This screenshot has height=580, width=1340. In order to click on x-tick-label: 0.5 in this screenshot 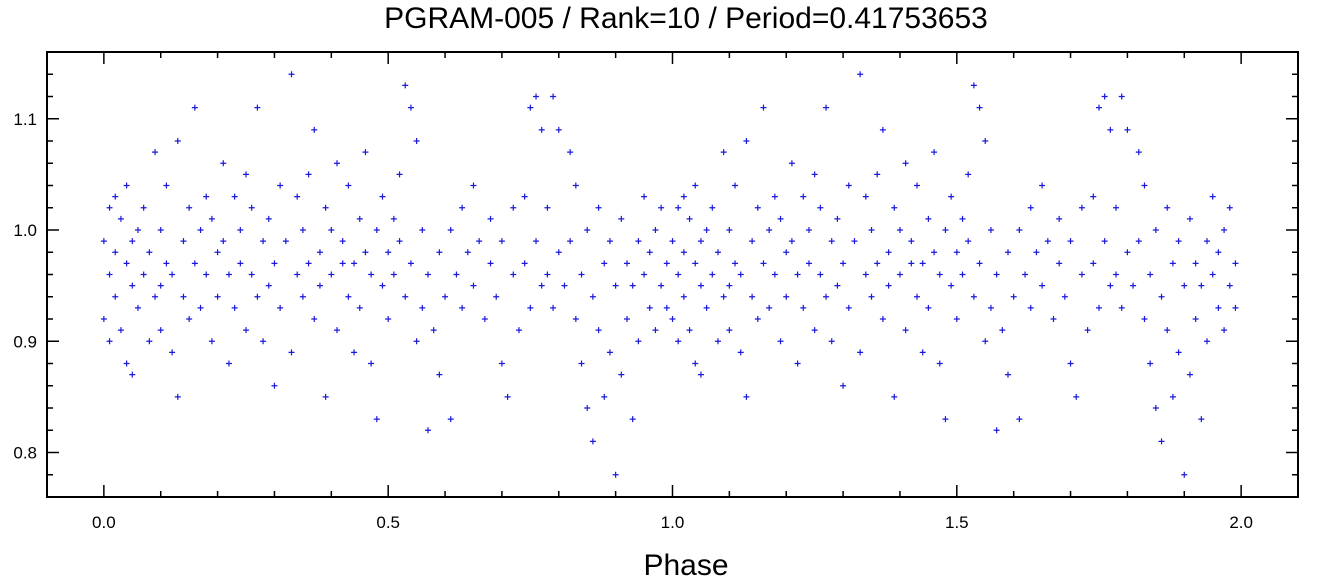, I will do `click(388, 522)`.